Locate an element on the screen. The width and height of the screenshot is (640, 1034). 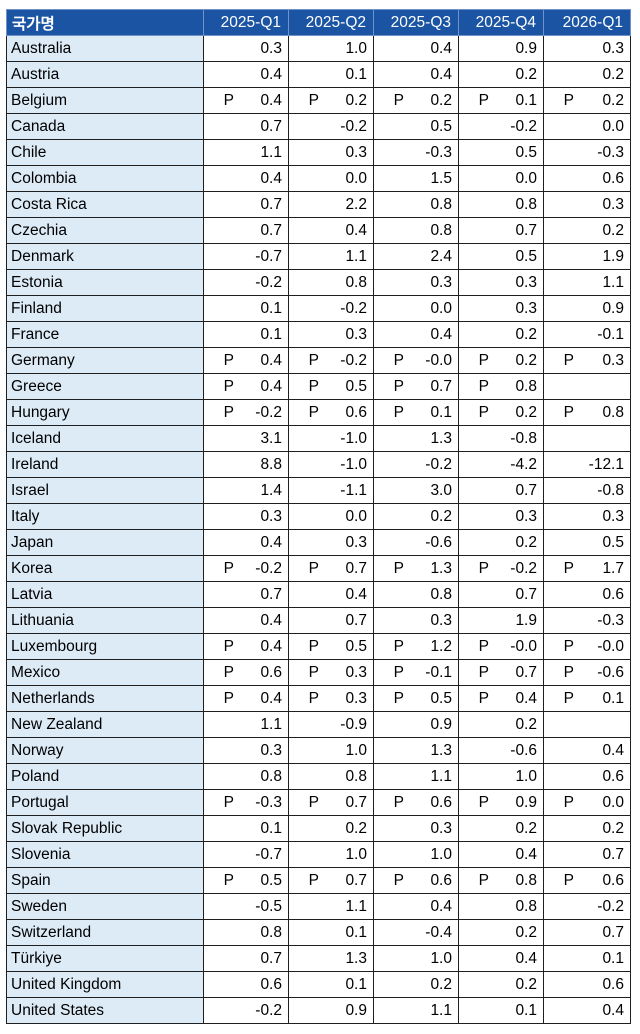
value-cell: P 0.2 is located at coordinates (501, 412).